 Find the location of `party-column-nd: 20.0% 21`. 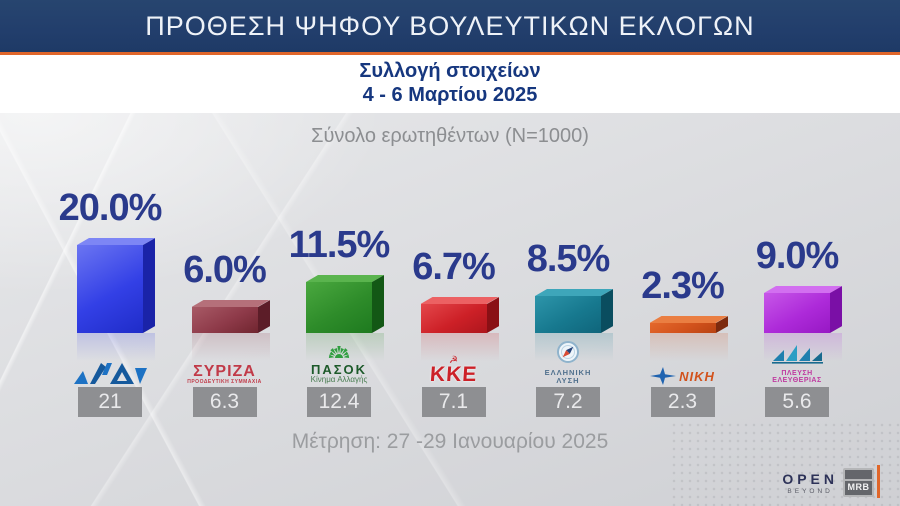

party-column-nd: 20.0% 21 is located at coordinates (110, 309).